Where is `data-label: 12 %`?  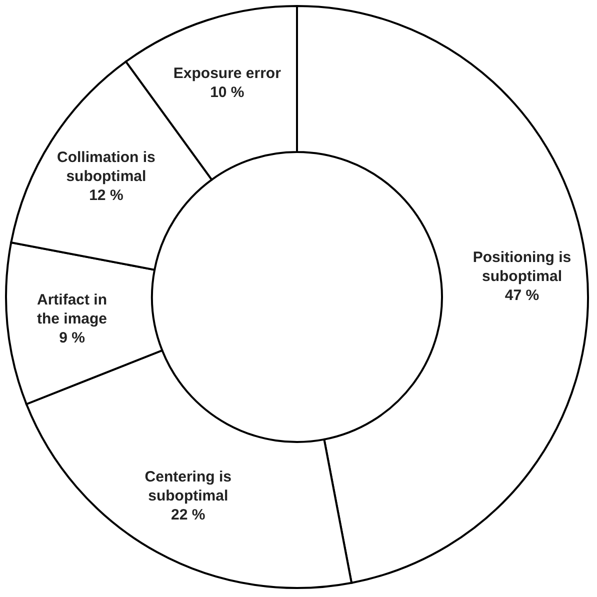 data-label: 12 % is located at coordinates (106, 195).